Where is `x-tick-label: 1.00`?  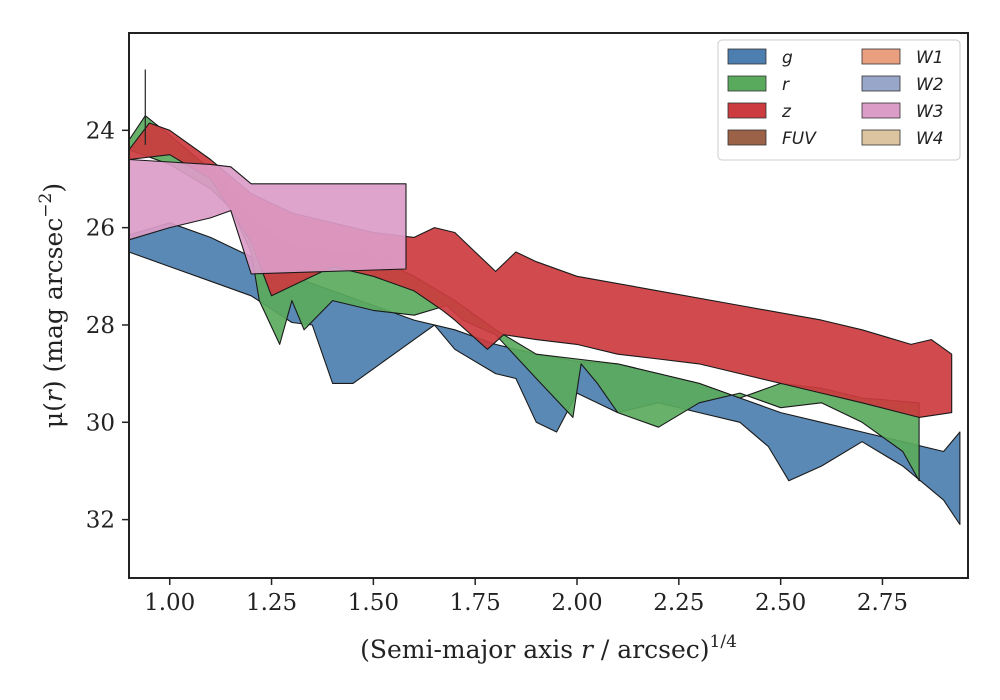 x-tick-label: 1.00 is located at coordinates (169, 603).